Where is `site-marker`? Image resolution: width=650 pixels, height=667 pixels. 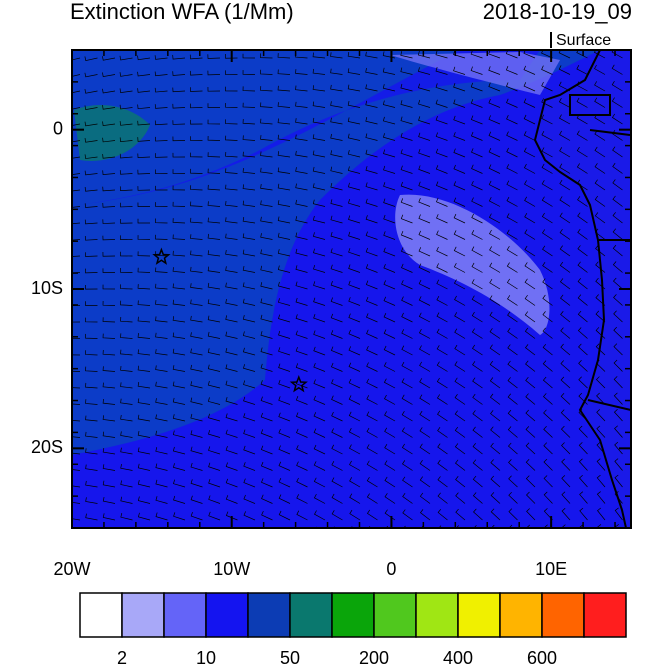
site-marker is located at coordinates (161, 256).